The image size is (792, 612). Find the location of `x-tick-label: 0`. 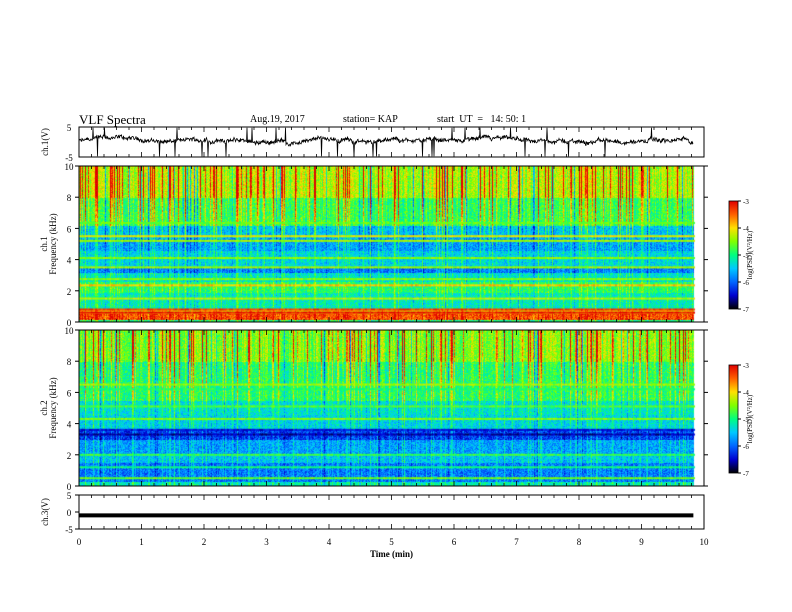

x-tick-label: 0 is located at coordinates (79, 542).